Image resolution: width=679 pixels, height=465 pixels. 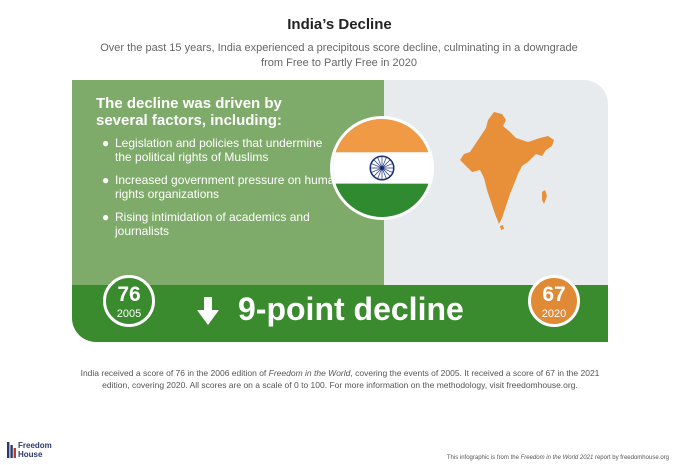 I want to click on footnote-publication: Freedom in the World, so click(x=309, y=373).